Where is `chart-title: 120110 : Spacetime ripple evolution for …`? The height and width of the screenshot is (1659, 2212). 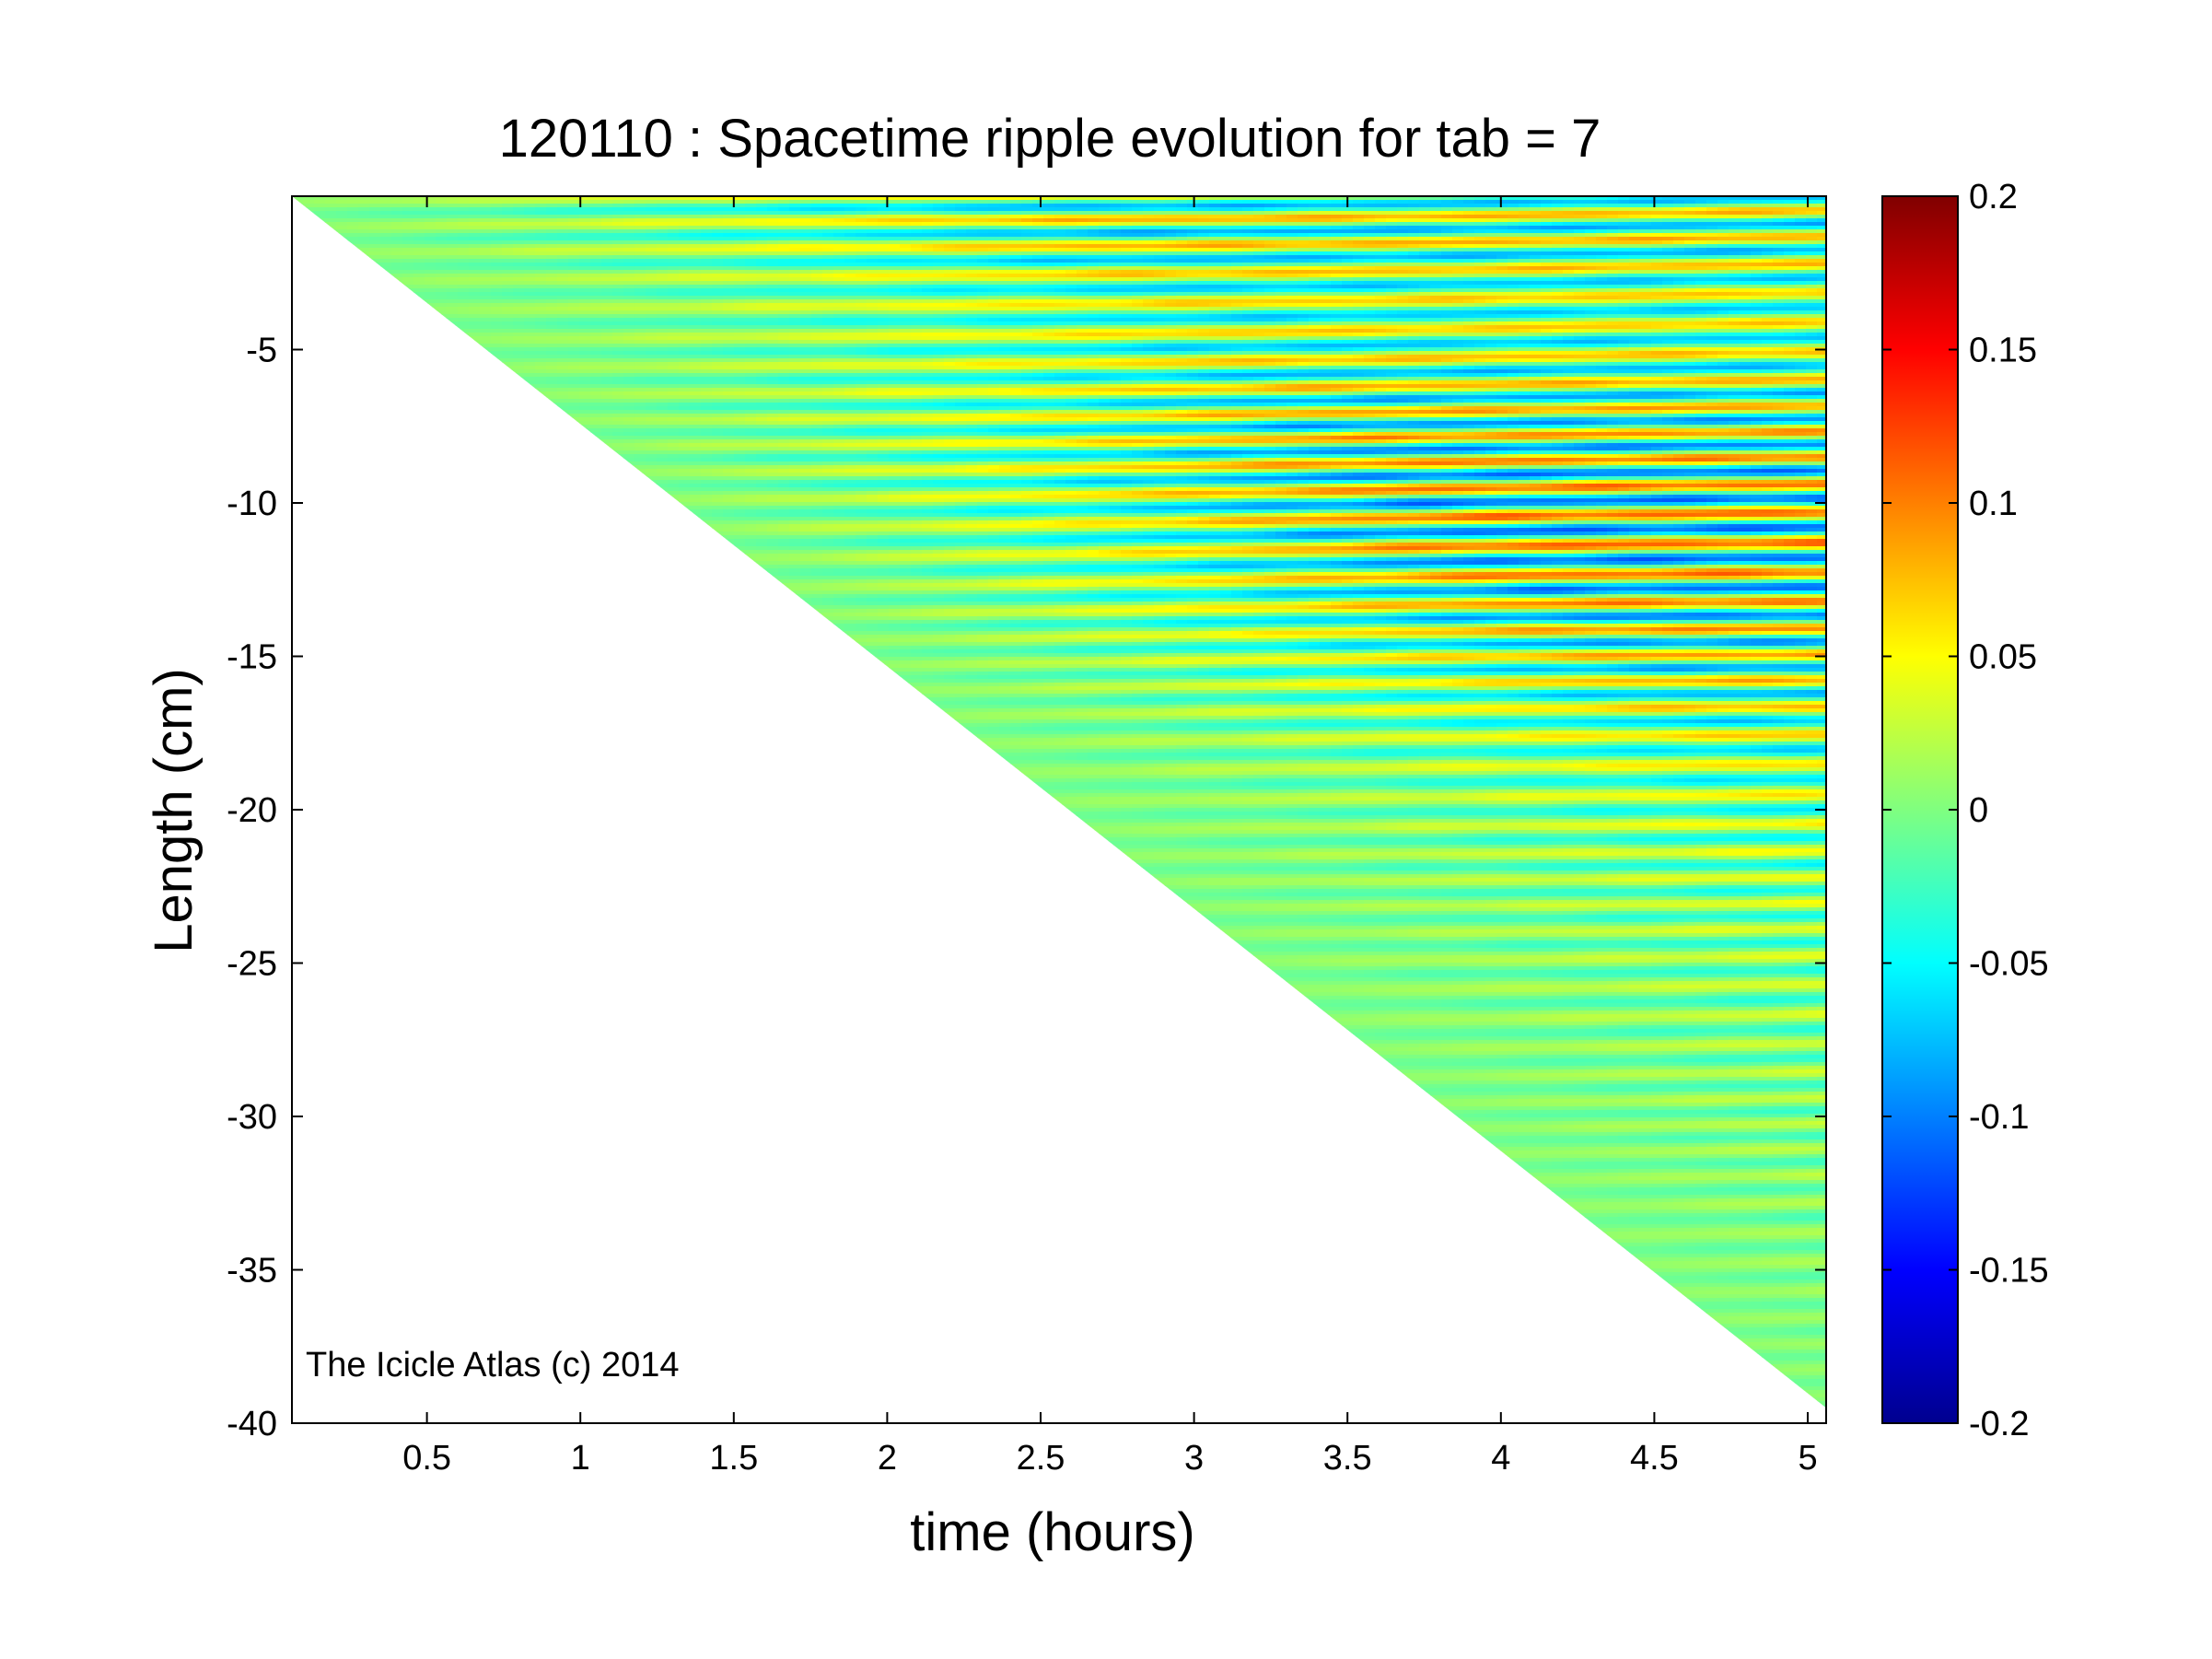 chart-title: 120110 : Spacetime ripple evolution for … is located at coordinates (1050, 139).